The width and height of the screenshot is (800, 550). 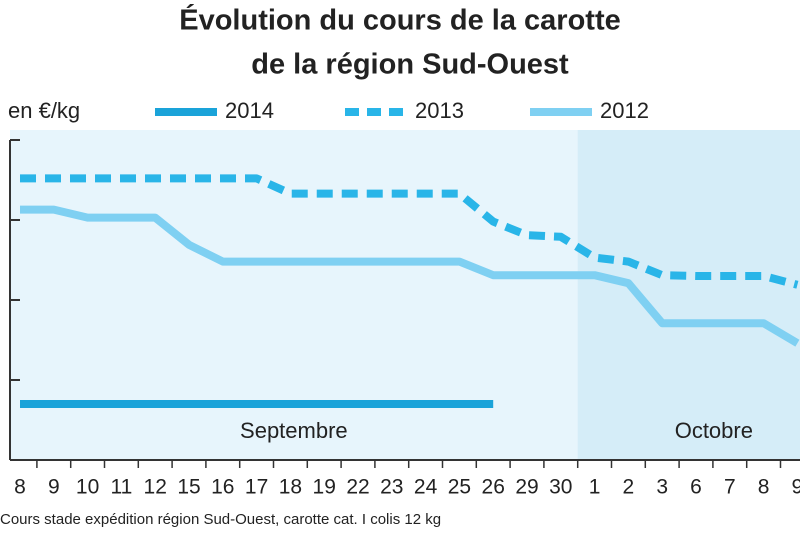 What do you see at coordinates (493, 487) in the screenshot?
I see `x-tick-label: 26` at bounding box center [493, 487].